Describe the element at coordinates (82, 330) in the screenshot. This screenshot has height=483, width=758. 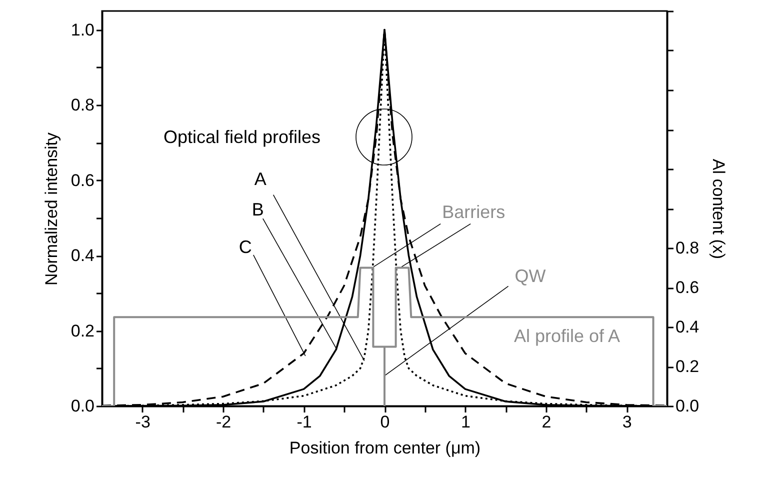
I see `y-tick-label: 0.2` at that location.